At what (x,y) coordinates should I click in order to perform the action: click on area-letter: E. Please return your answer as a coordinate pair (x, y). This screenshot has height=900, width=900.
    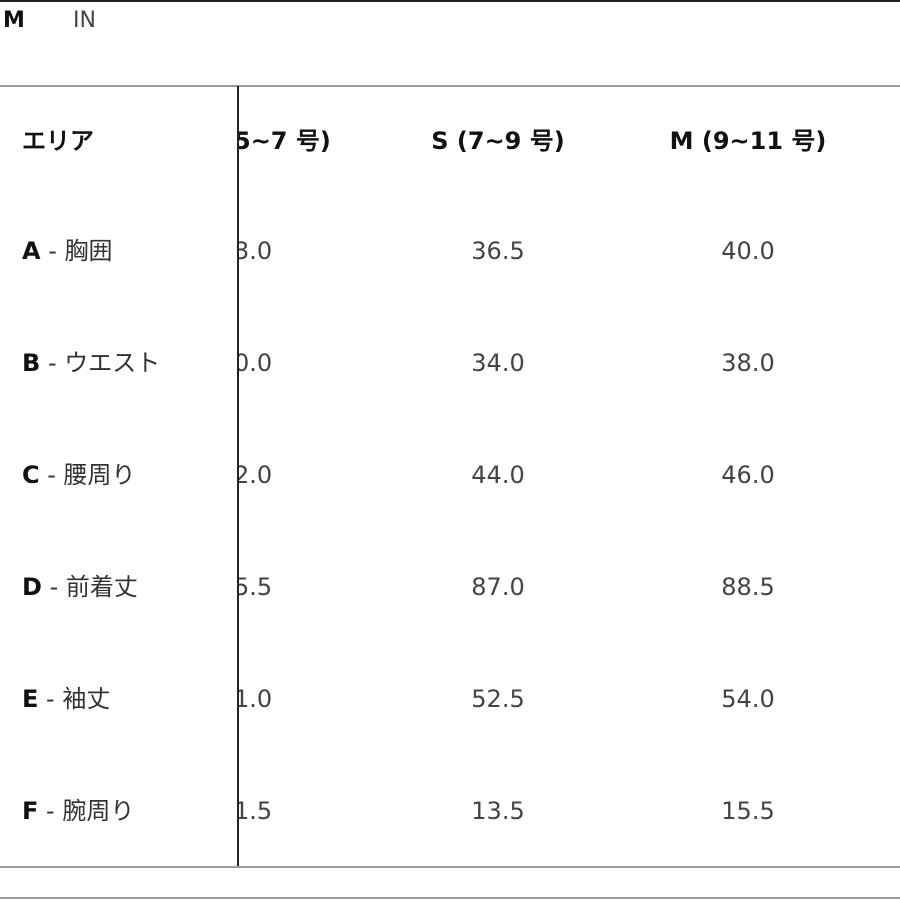
    Looking at the image, I should click on (30, 699).